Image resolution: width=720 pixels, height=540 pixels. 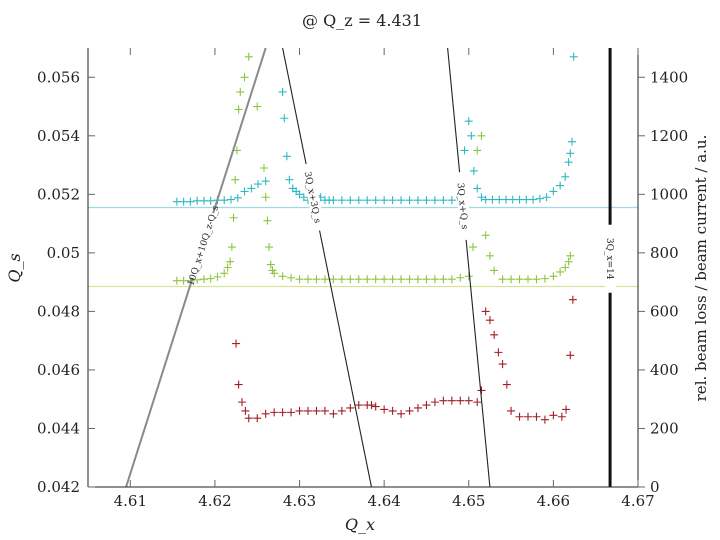 What do you see at coordinates (214, 501) in the screenshot?
I see `x-tick-label: 4.62` at bounding box center [214, 501].